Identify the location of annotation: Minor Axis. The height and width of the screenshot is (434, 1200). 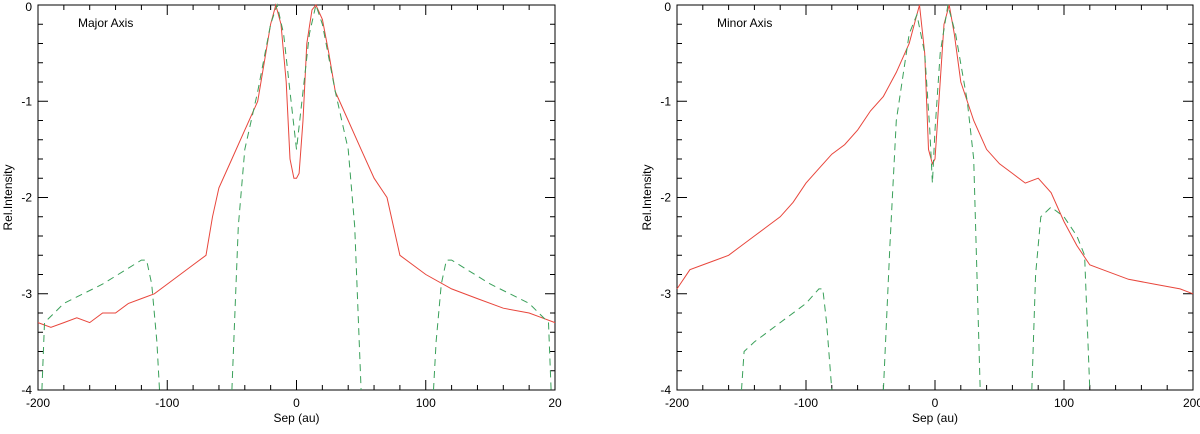
(744, 23).